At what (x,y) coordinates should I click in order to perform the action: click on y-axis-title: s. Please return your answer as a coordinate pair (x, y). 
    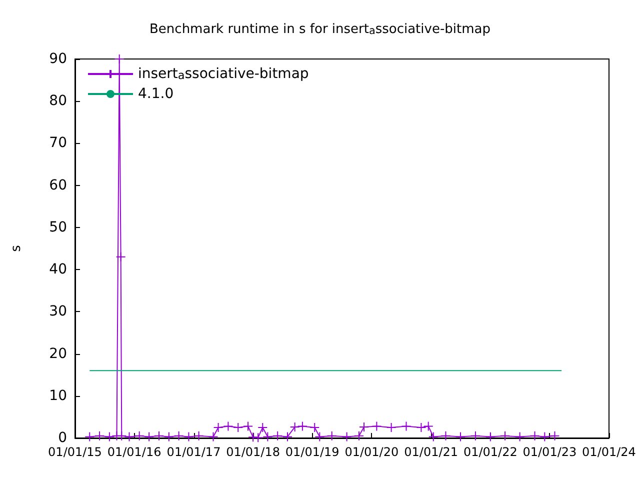
    Looking at the image, I should click on (16, 248).